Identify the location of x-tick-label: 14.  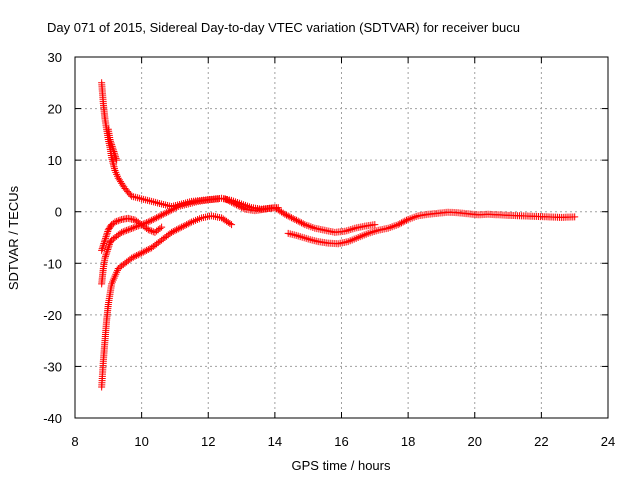
(275, 441).